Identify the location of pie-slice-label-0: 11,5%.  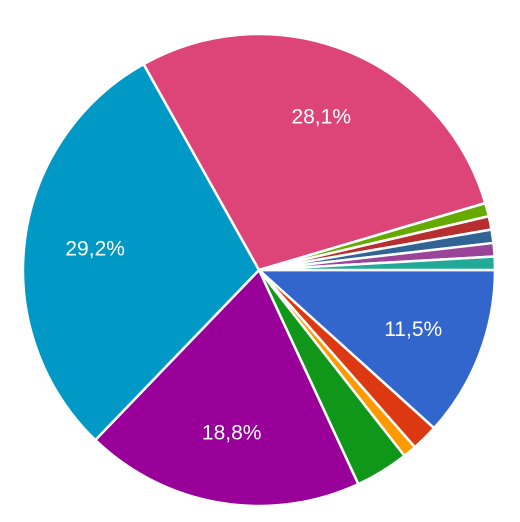
(413, 329).